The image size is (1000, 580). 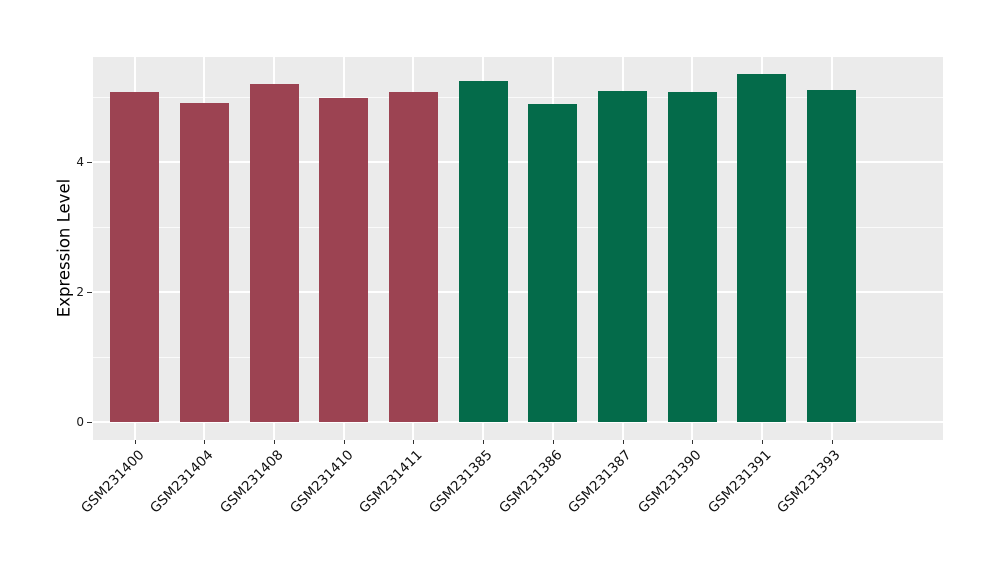 What do you see at coordinates (80, 422) in the screenshot?
I see `y-tick-label-0: 0` at bounding box center [80, 422].